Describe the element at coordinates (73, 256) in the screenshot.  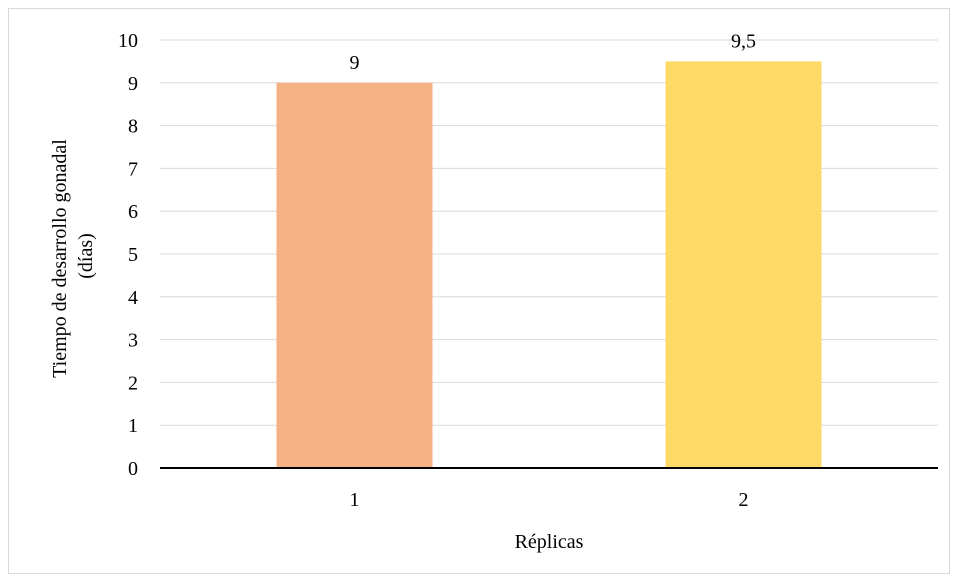
I see `y-axis-title: Tiempo de desarrollo gonadal (días)` at that location.